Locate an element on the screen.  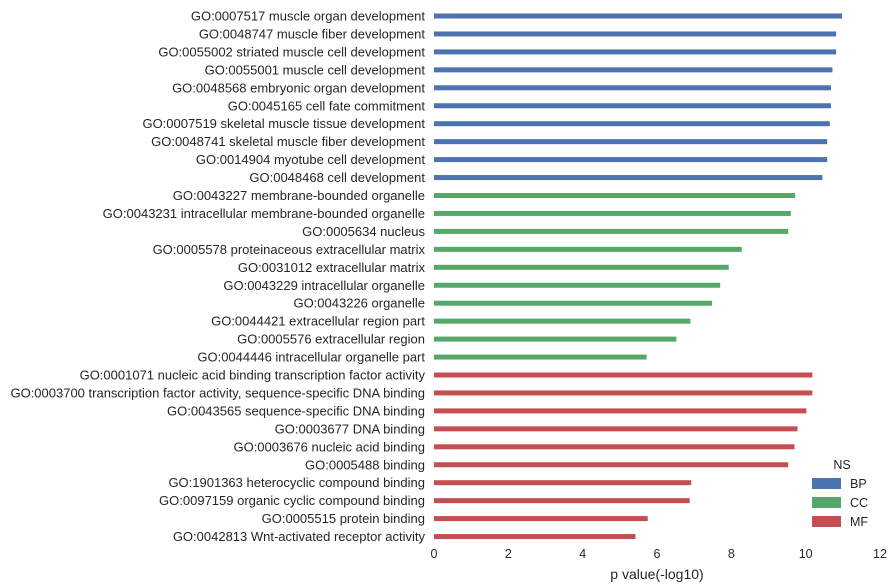
x-tick-label: 6 is located at coordinates (657, 554).